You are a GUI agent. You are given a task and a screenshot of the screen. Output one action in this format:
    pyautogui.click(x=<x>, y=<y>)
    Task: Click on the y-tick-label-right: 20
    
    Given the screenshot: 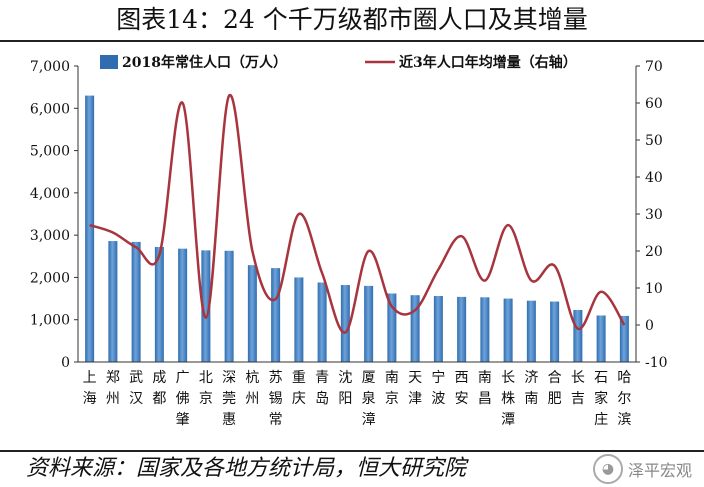 What is the action you would take?
    pyautogui.click(x=654, y=252)
    